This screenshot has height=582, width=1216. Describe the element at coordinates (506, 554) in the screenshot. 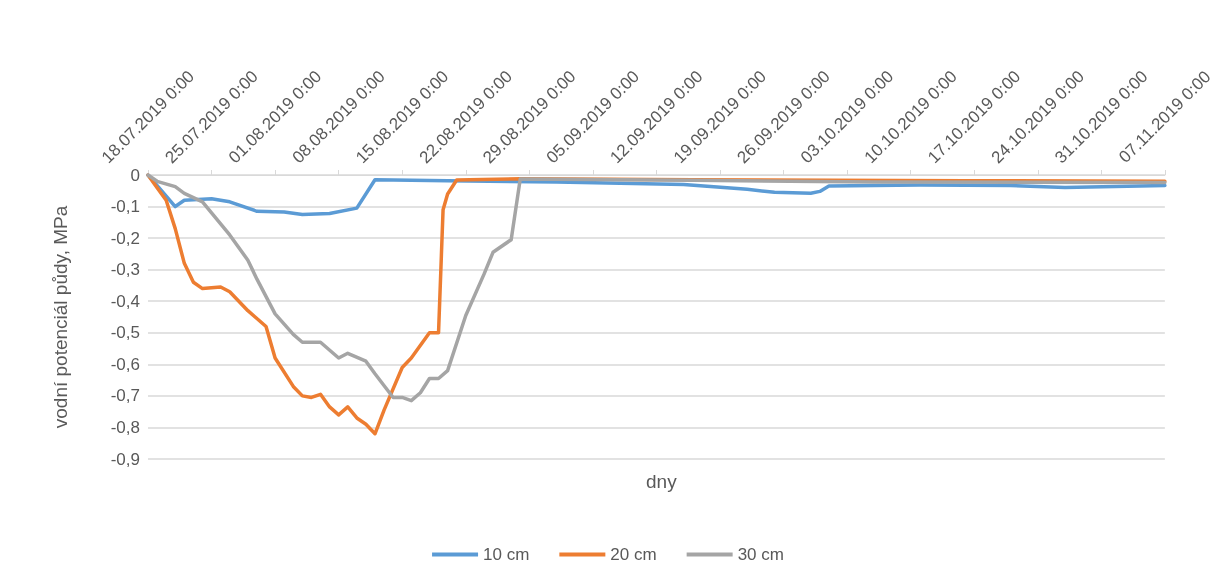

I see `legend-label: 10 cm` at that location.